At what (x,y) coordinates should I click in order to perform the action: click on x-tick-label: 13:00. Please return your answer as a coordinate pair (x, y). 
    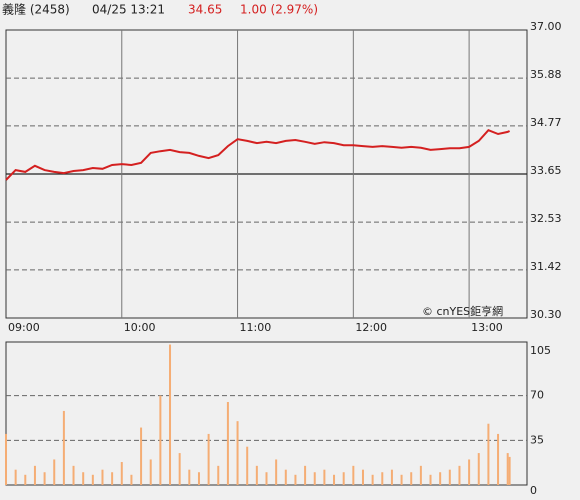
    Looking at the image, I should click on (487, 327).